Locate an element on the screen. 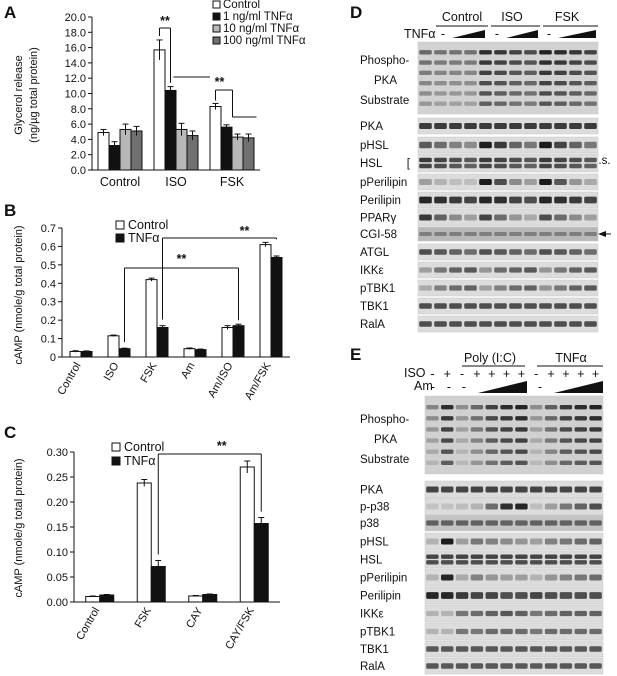  b-xtick-label: Am/FSK is located at coordinates (258, 381).